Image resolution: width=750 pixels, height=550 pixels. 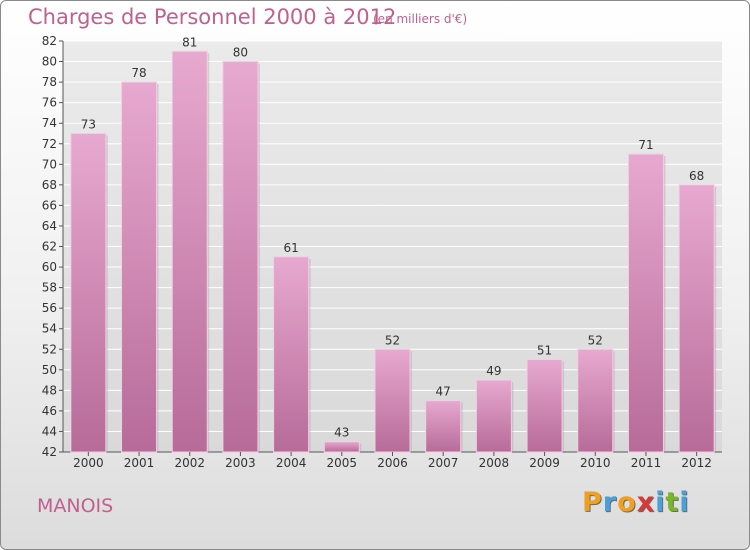 What do you see at coordinates (240, 463) in the screenshot?
I see `x-tick-label: 2003` at bounding box center [240, 463].